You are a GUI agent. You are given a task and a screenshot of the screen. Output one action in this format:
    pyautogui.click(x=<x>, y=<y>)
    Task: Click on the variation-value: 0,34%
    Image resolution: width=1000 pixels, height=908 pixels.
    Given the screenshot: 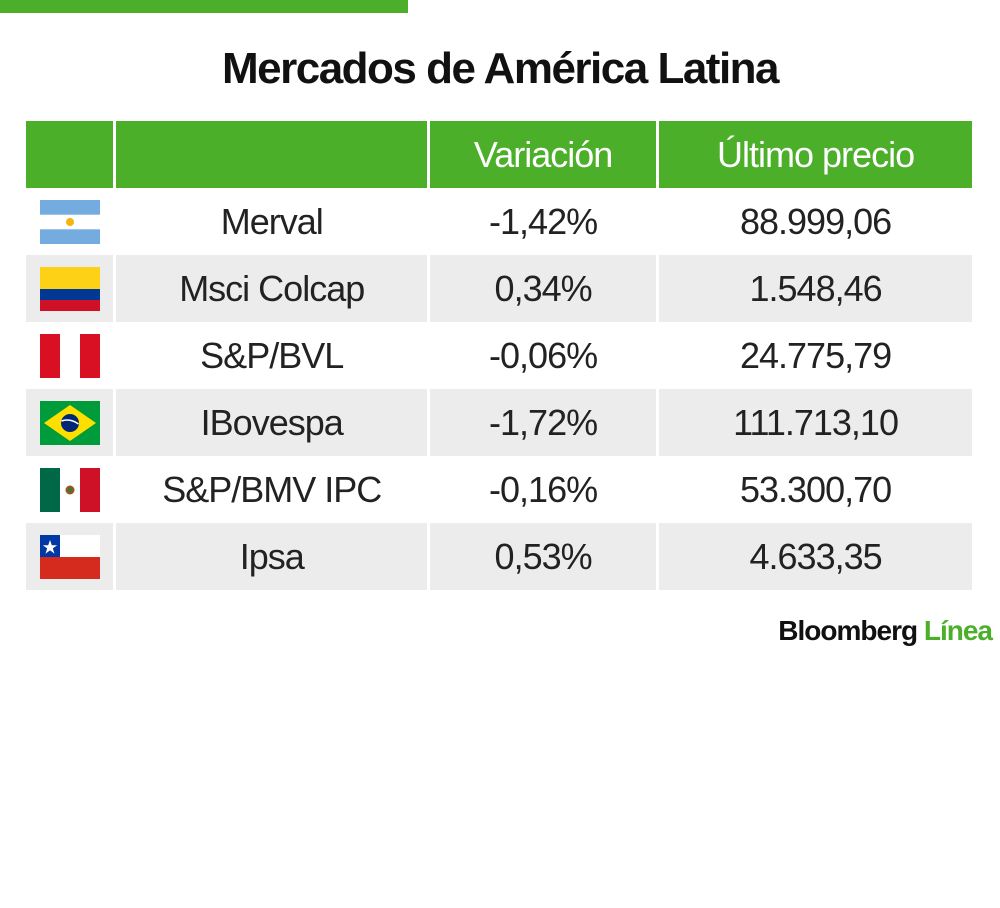 What is the action you would take?
    pyautogui.click(x=545, y=288)
    